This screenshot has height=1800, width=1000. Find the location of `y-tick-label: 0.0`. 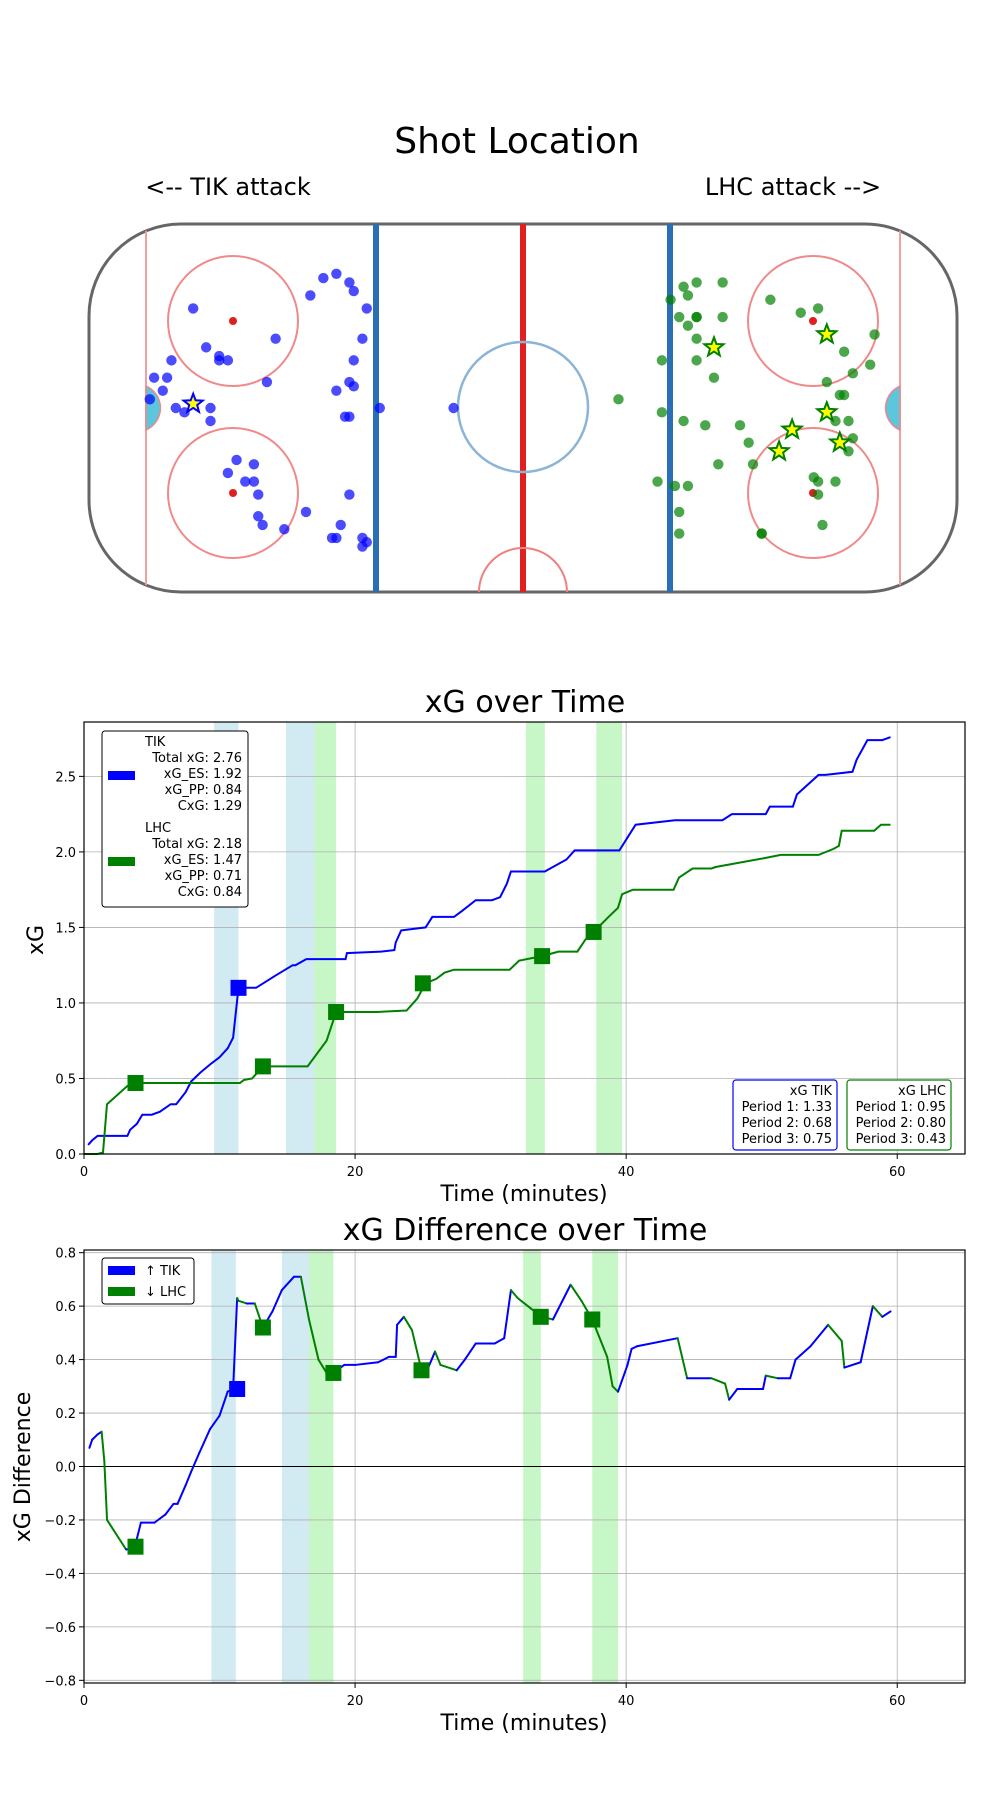

y-tick-label: 0.0 is located at coordinates (65, 1155).